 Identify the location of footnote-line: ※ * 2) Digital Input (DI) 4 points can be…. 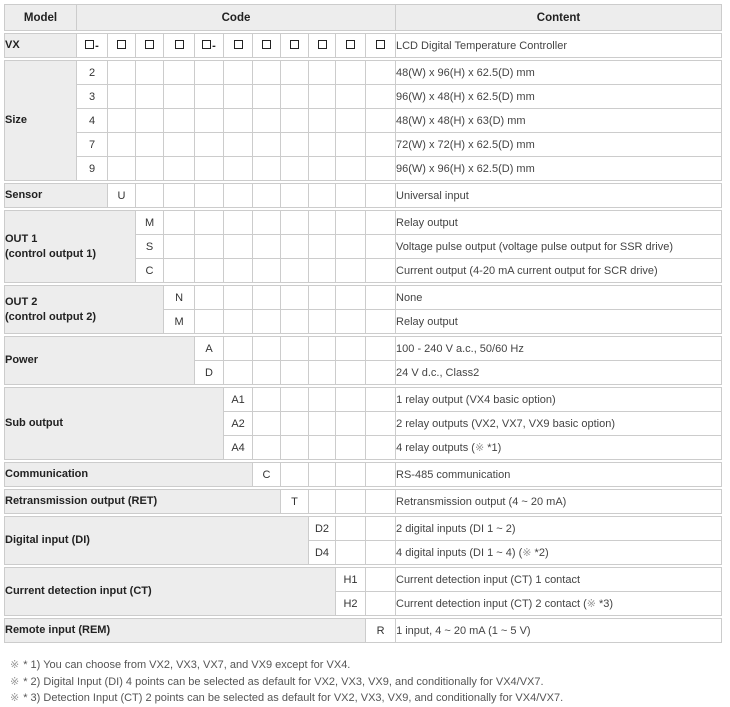
(362, 682).